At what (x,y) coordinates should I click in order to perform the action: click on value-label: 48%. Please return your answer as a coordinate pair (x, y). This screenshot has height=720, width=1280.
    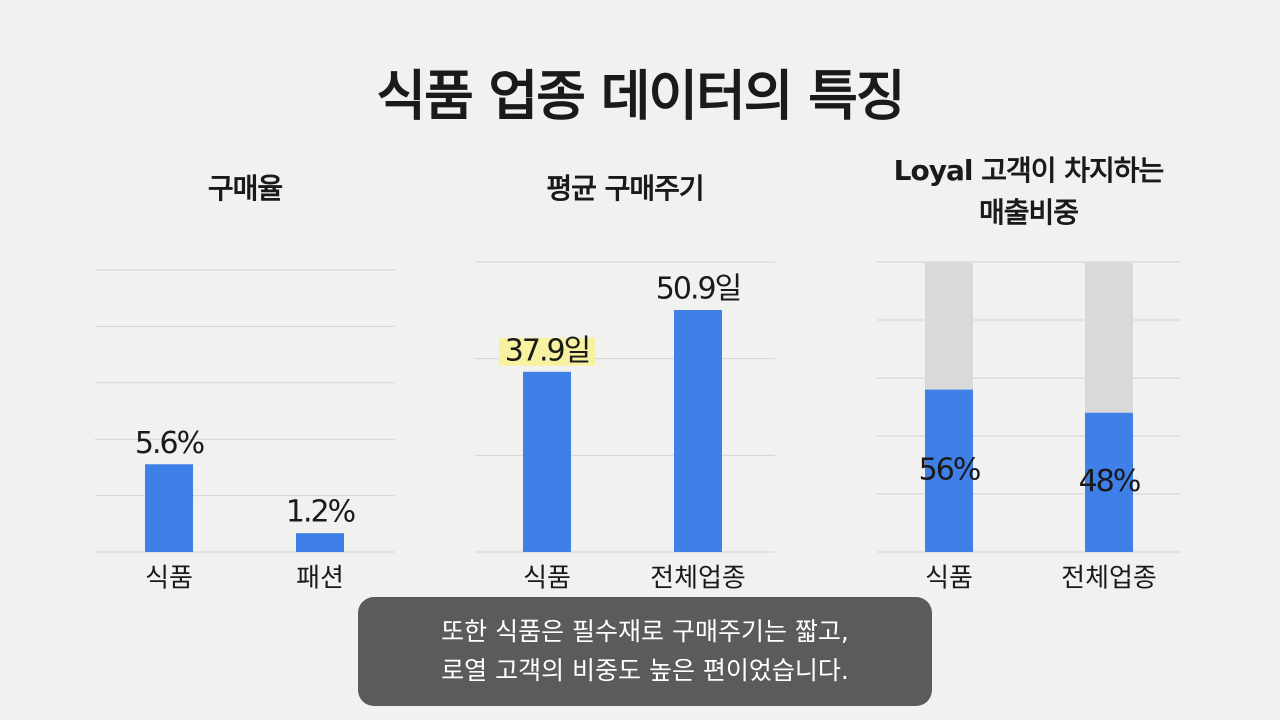
    Looking at the image, I should click on (1109, 481).